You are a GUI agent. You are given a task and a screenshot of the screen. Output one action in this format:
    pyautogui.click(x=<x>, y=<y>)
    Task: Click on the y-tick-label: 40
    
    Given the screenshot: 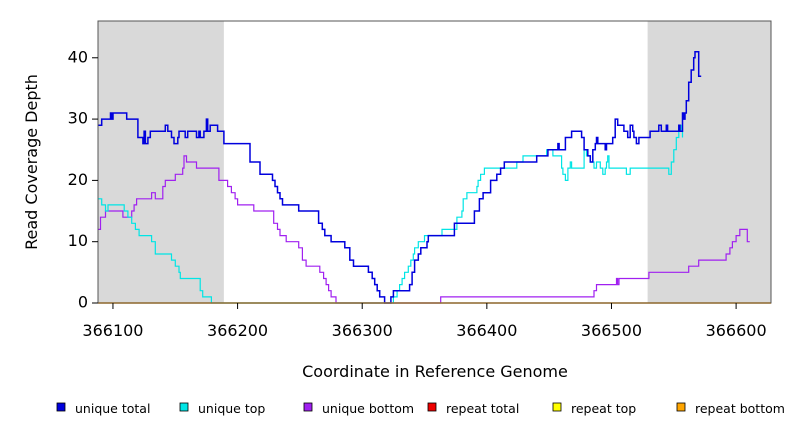 What is the action you would take?
    pyautogui.click(x=78, y=56)
    